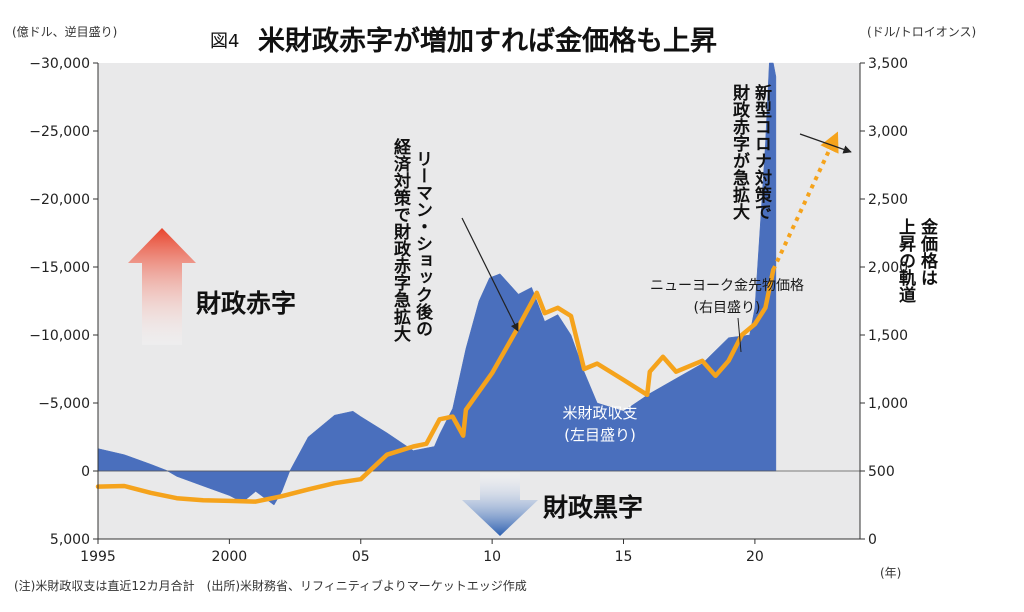  What do you see at coordinates (825, 143) in the screenshot?
I see `covid-pointer` at bounding box center [825, 143].